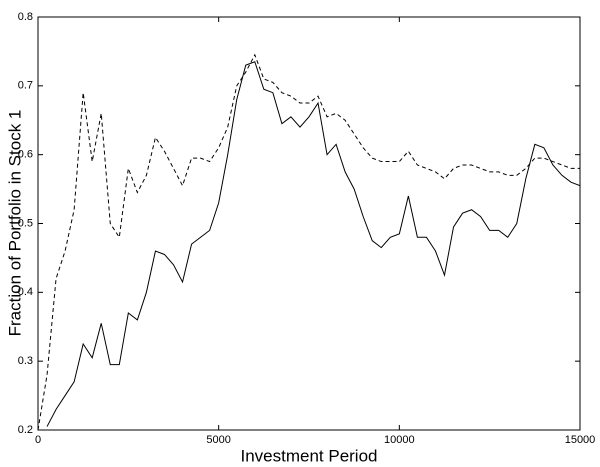  What do you see at coordinates (14, 223) in the screenshot?
I see `y-axis-label: Fraction of Portfolio in Stock 1` at bounding box center [14, 223].